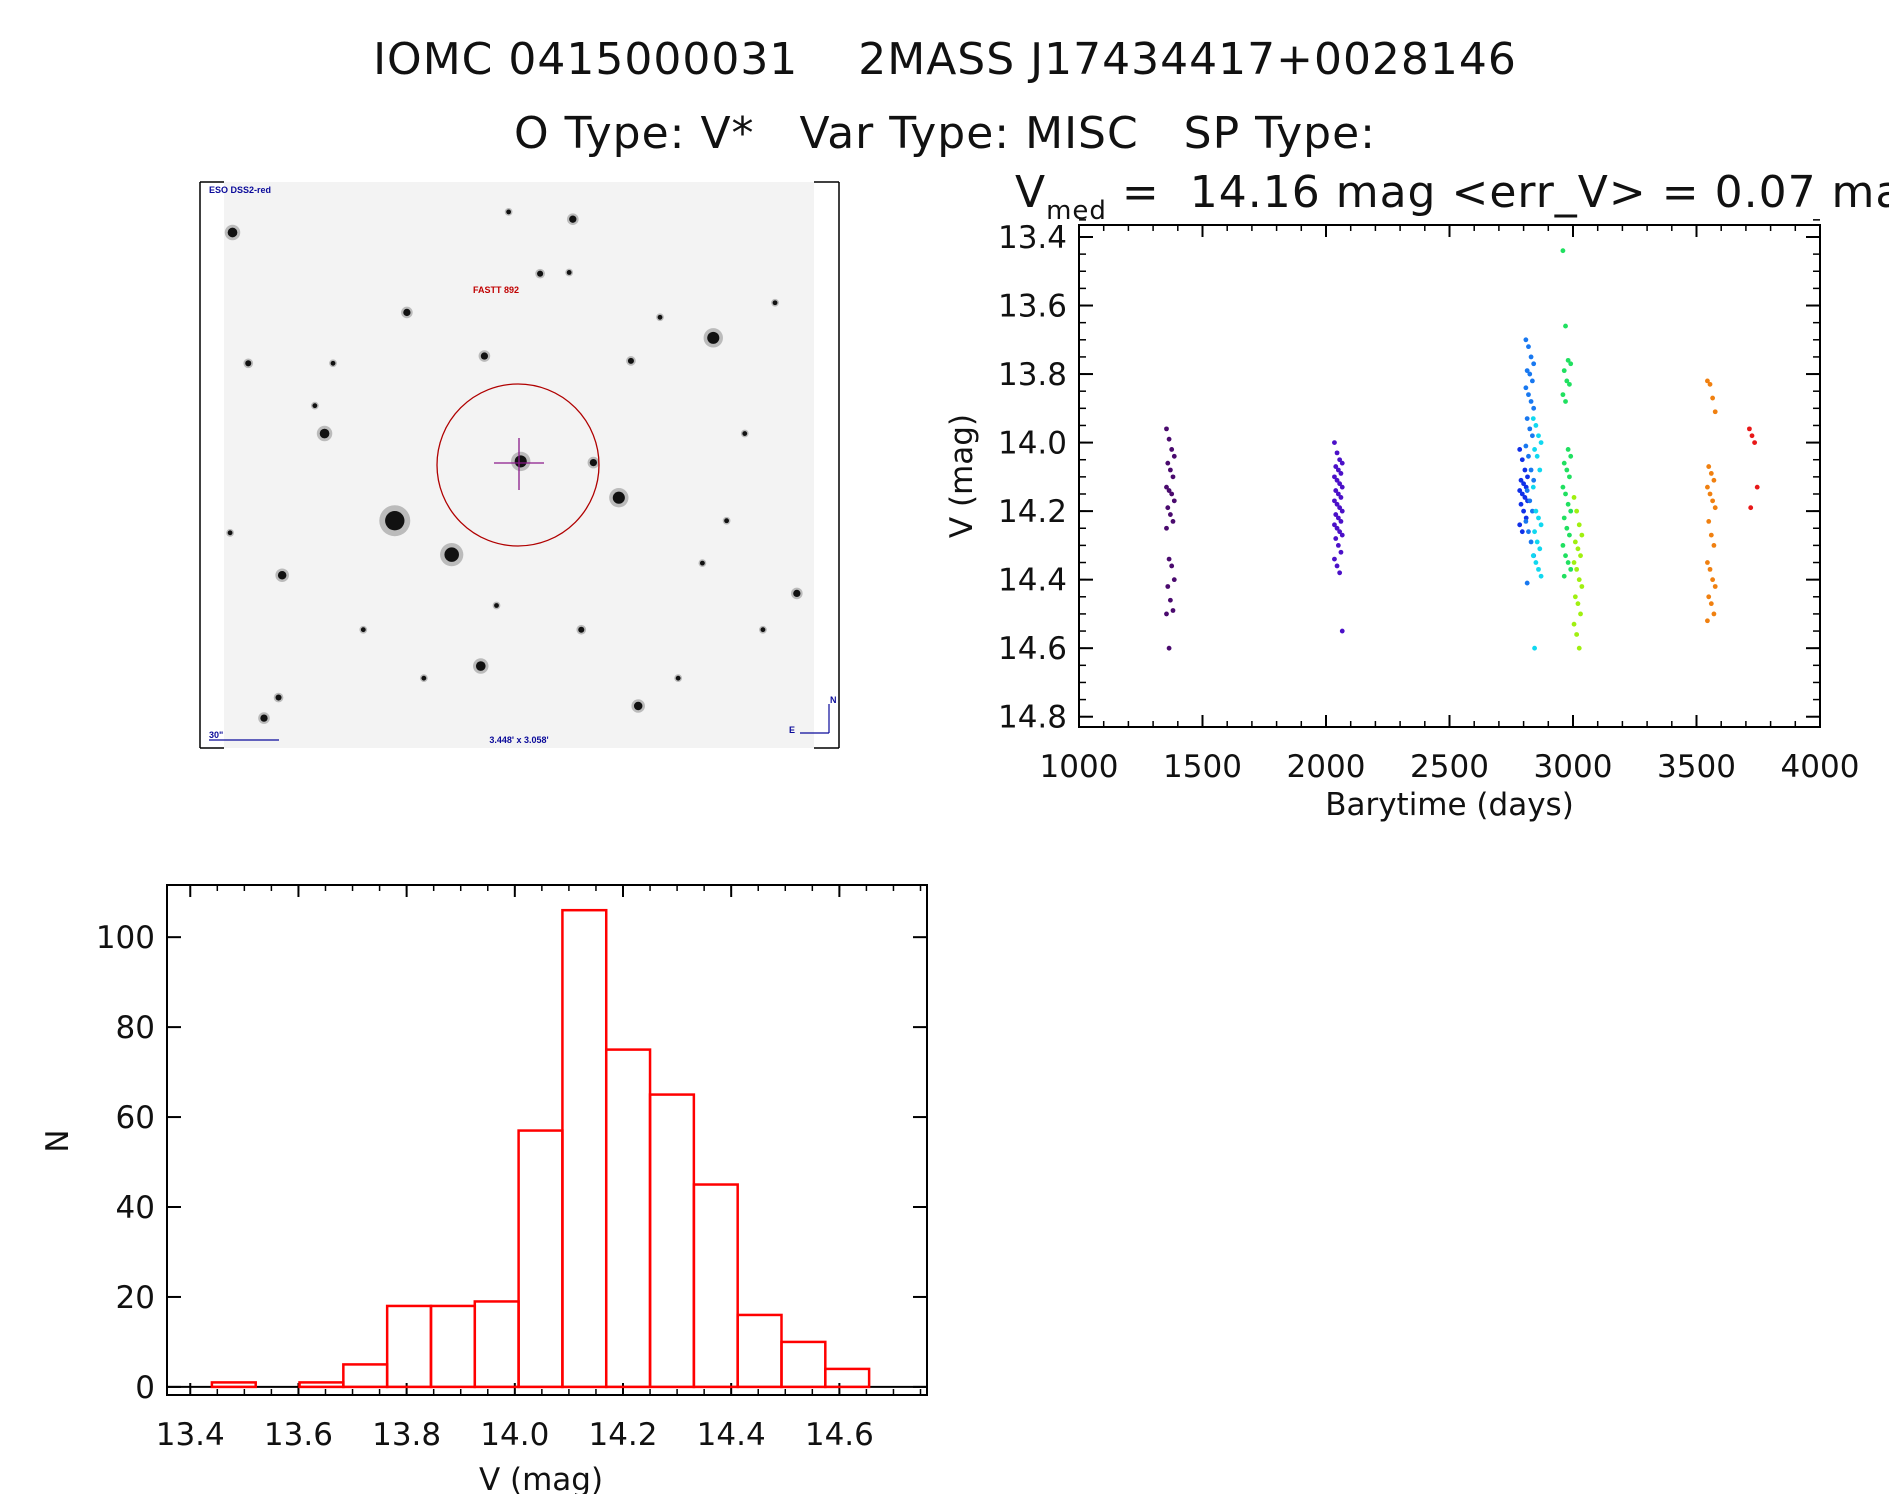 This screenshot has height=1494, width=1889. What do you see at coordinates (190, 1435) in the screenshot?
I see `hist-xtick-label: 13.4` at bounding box center [190, 1435].